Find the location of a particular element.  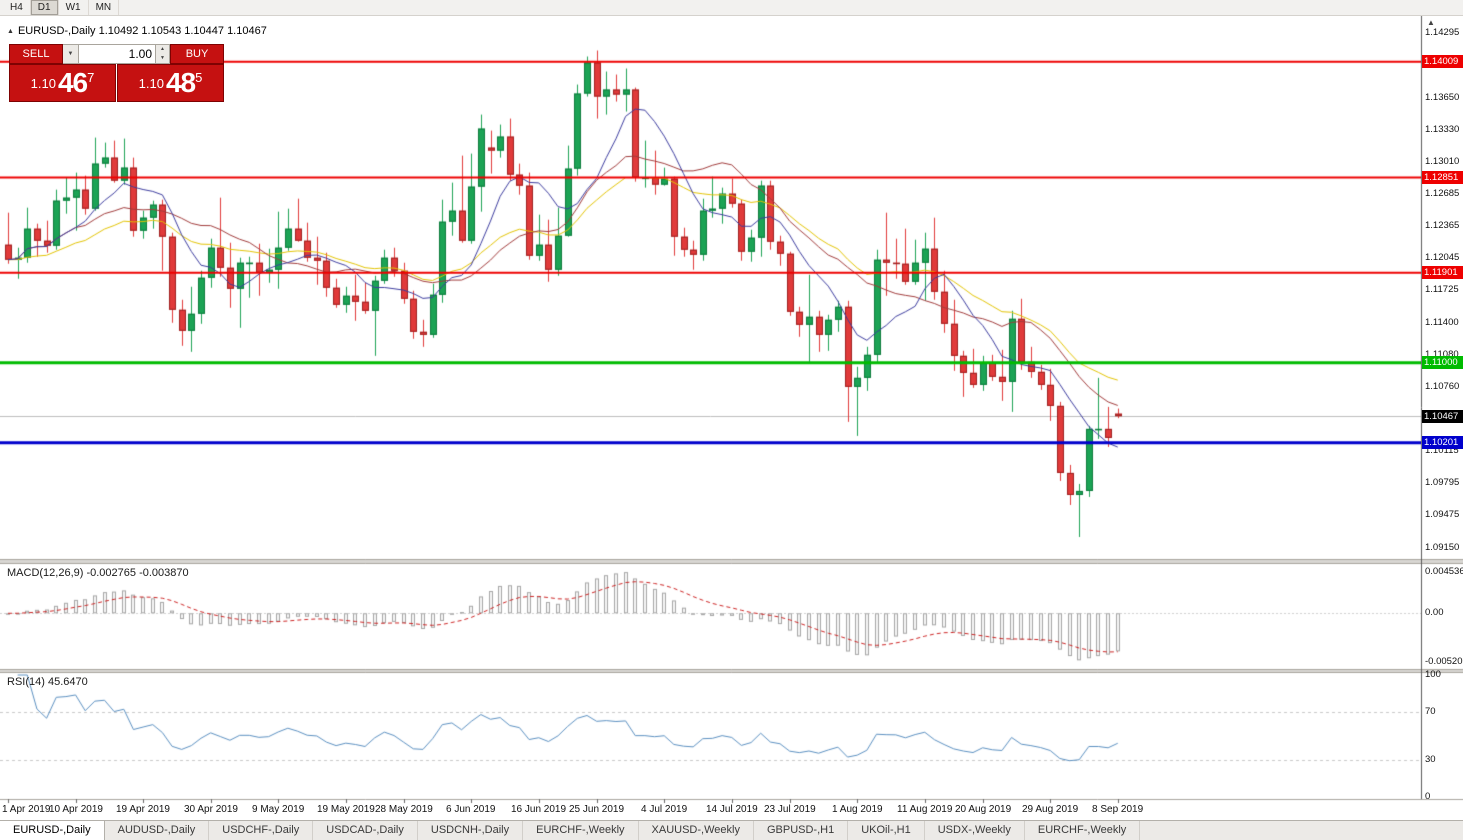

date-axis-label: 11 Aug 2019 is located at coordinates (925, 809).